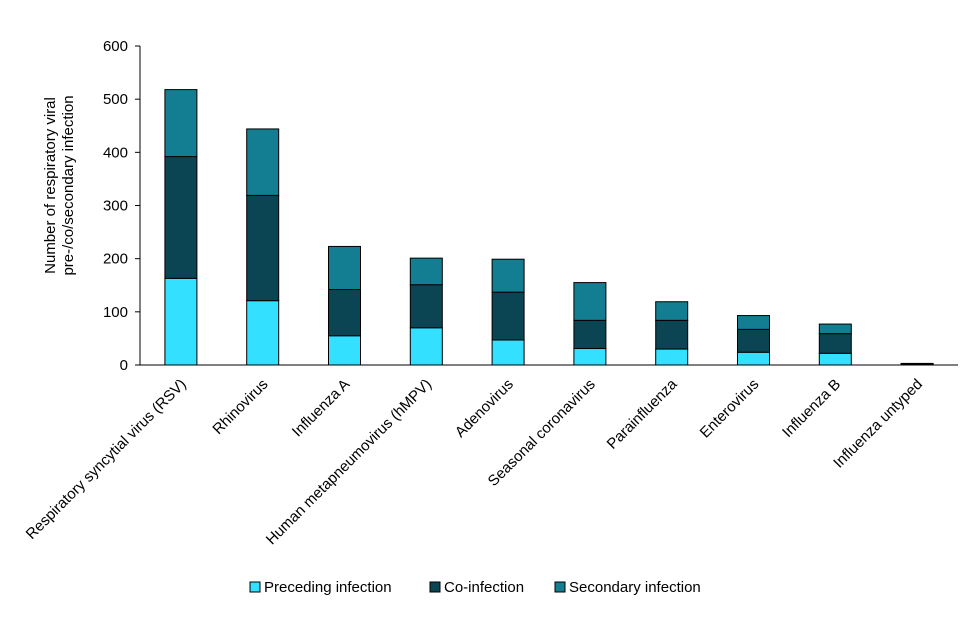  I want to click on x-category-label: Enterovirus, so click(730, 409).